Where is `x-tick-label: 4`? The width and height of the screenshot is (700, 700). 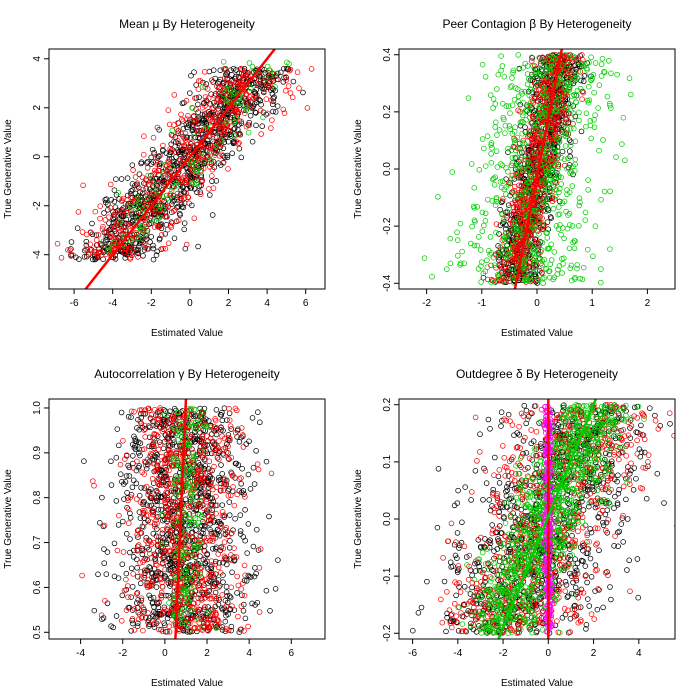
x-tick-label: 4 is located at coordinates (267, 303).